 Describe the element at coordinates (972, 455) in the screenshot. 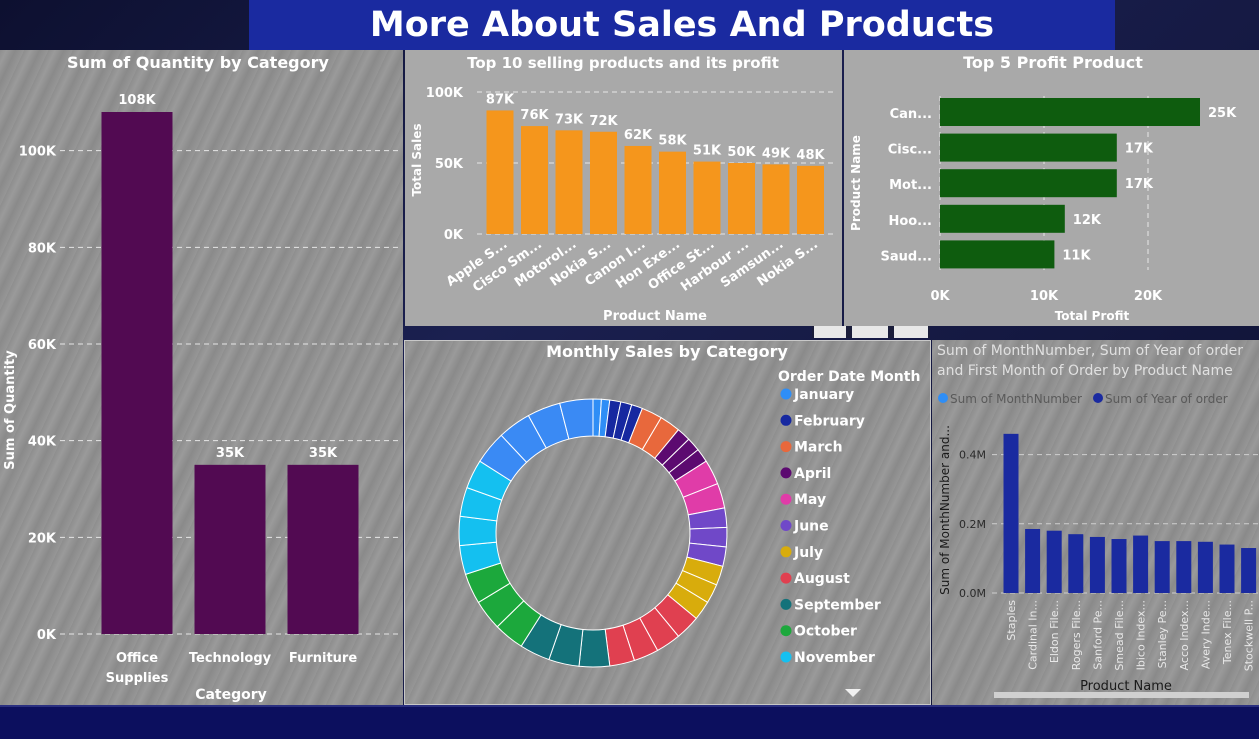

I see `y-tick-label: 0.4M` at that location.